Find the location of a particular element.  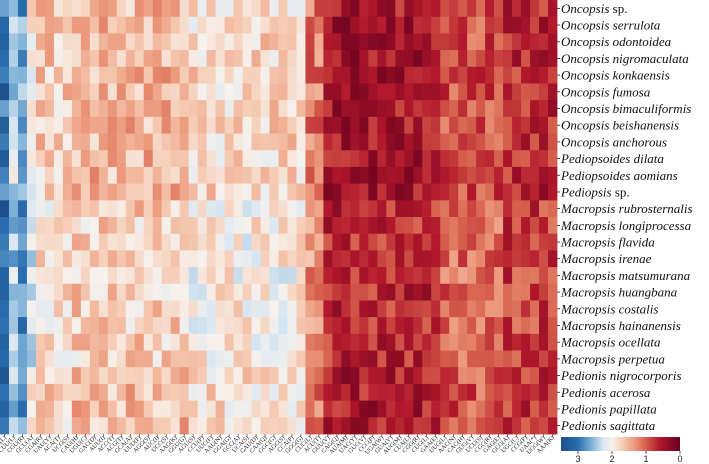

row-label: Macropsis matsumurana is located at coordinates (625, 275).